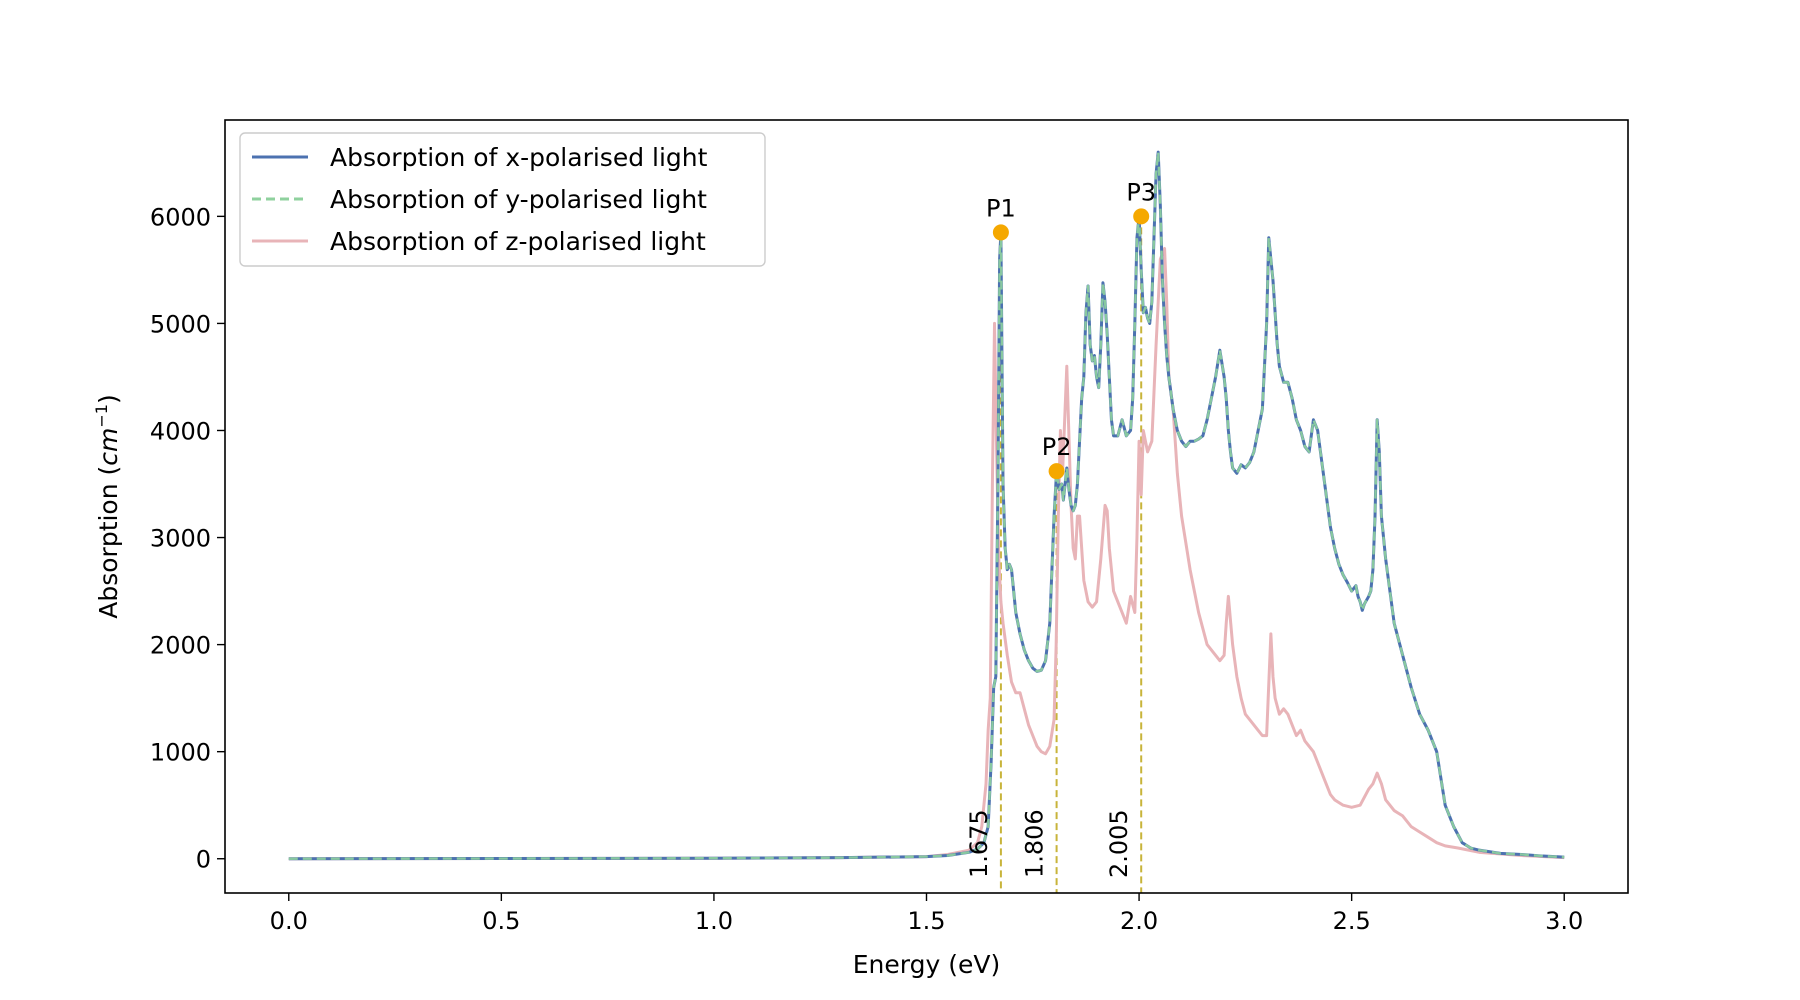 This screenshot has width=1800, height=1000. I want to click on peak-value-3: 2.005, so click(1119, 843).